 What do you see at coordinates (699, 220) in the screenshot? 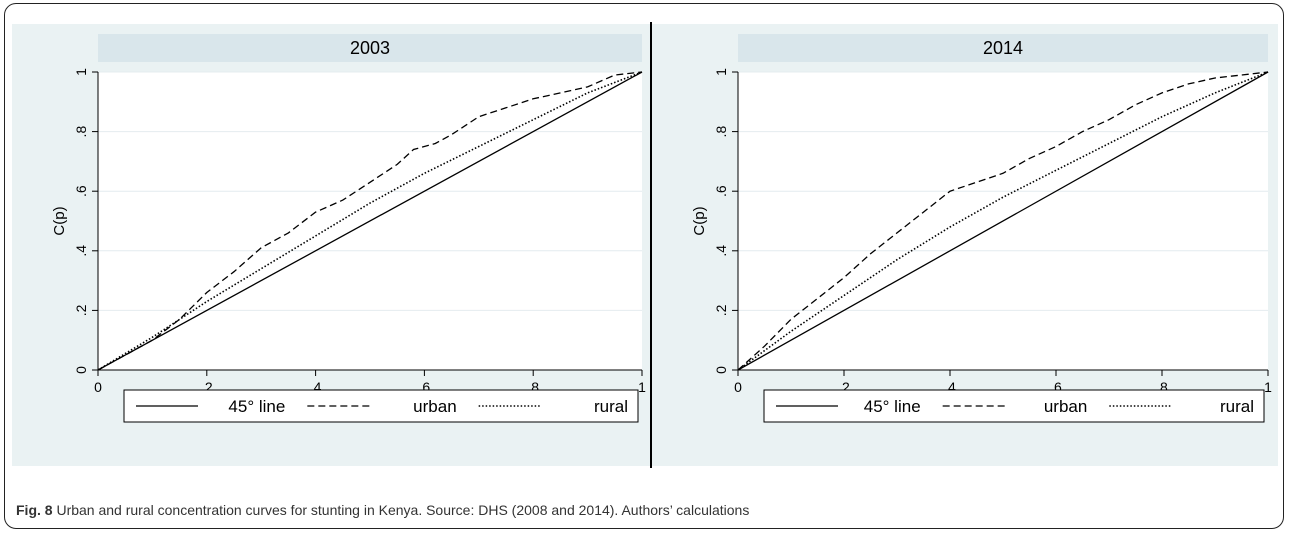
I see `y-axis-label-2014: C(p)` at bounding box center [699, 220].